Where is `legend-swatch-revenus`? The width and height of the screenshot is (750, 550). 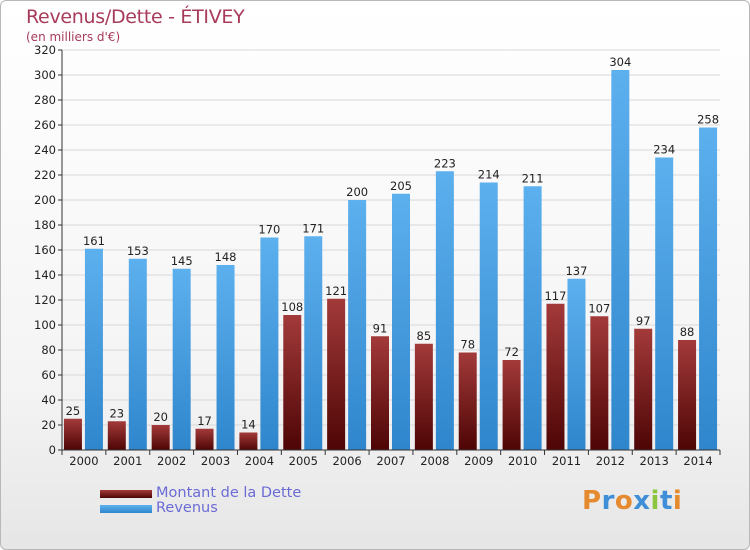
legend-swatch-revenus is located at coordinates (126, 509).